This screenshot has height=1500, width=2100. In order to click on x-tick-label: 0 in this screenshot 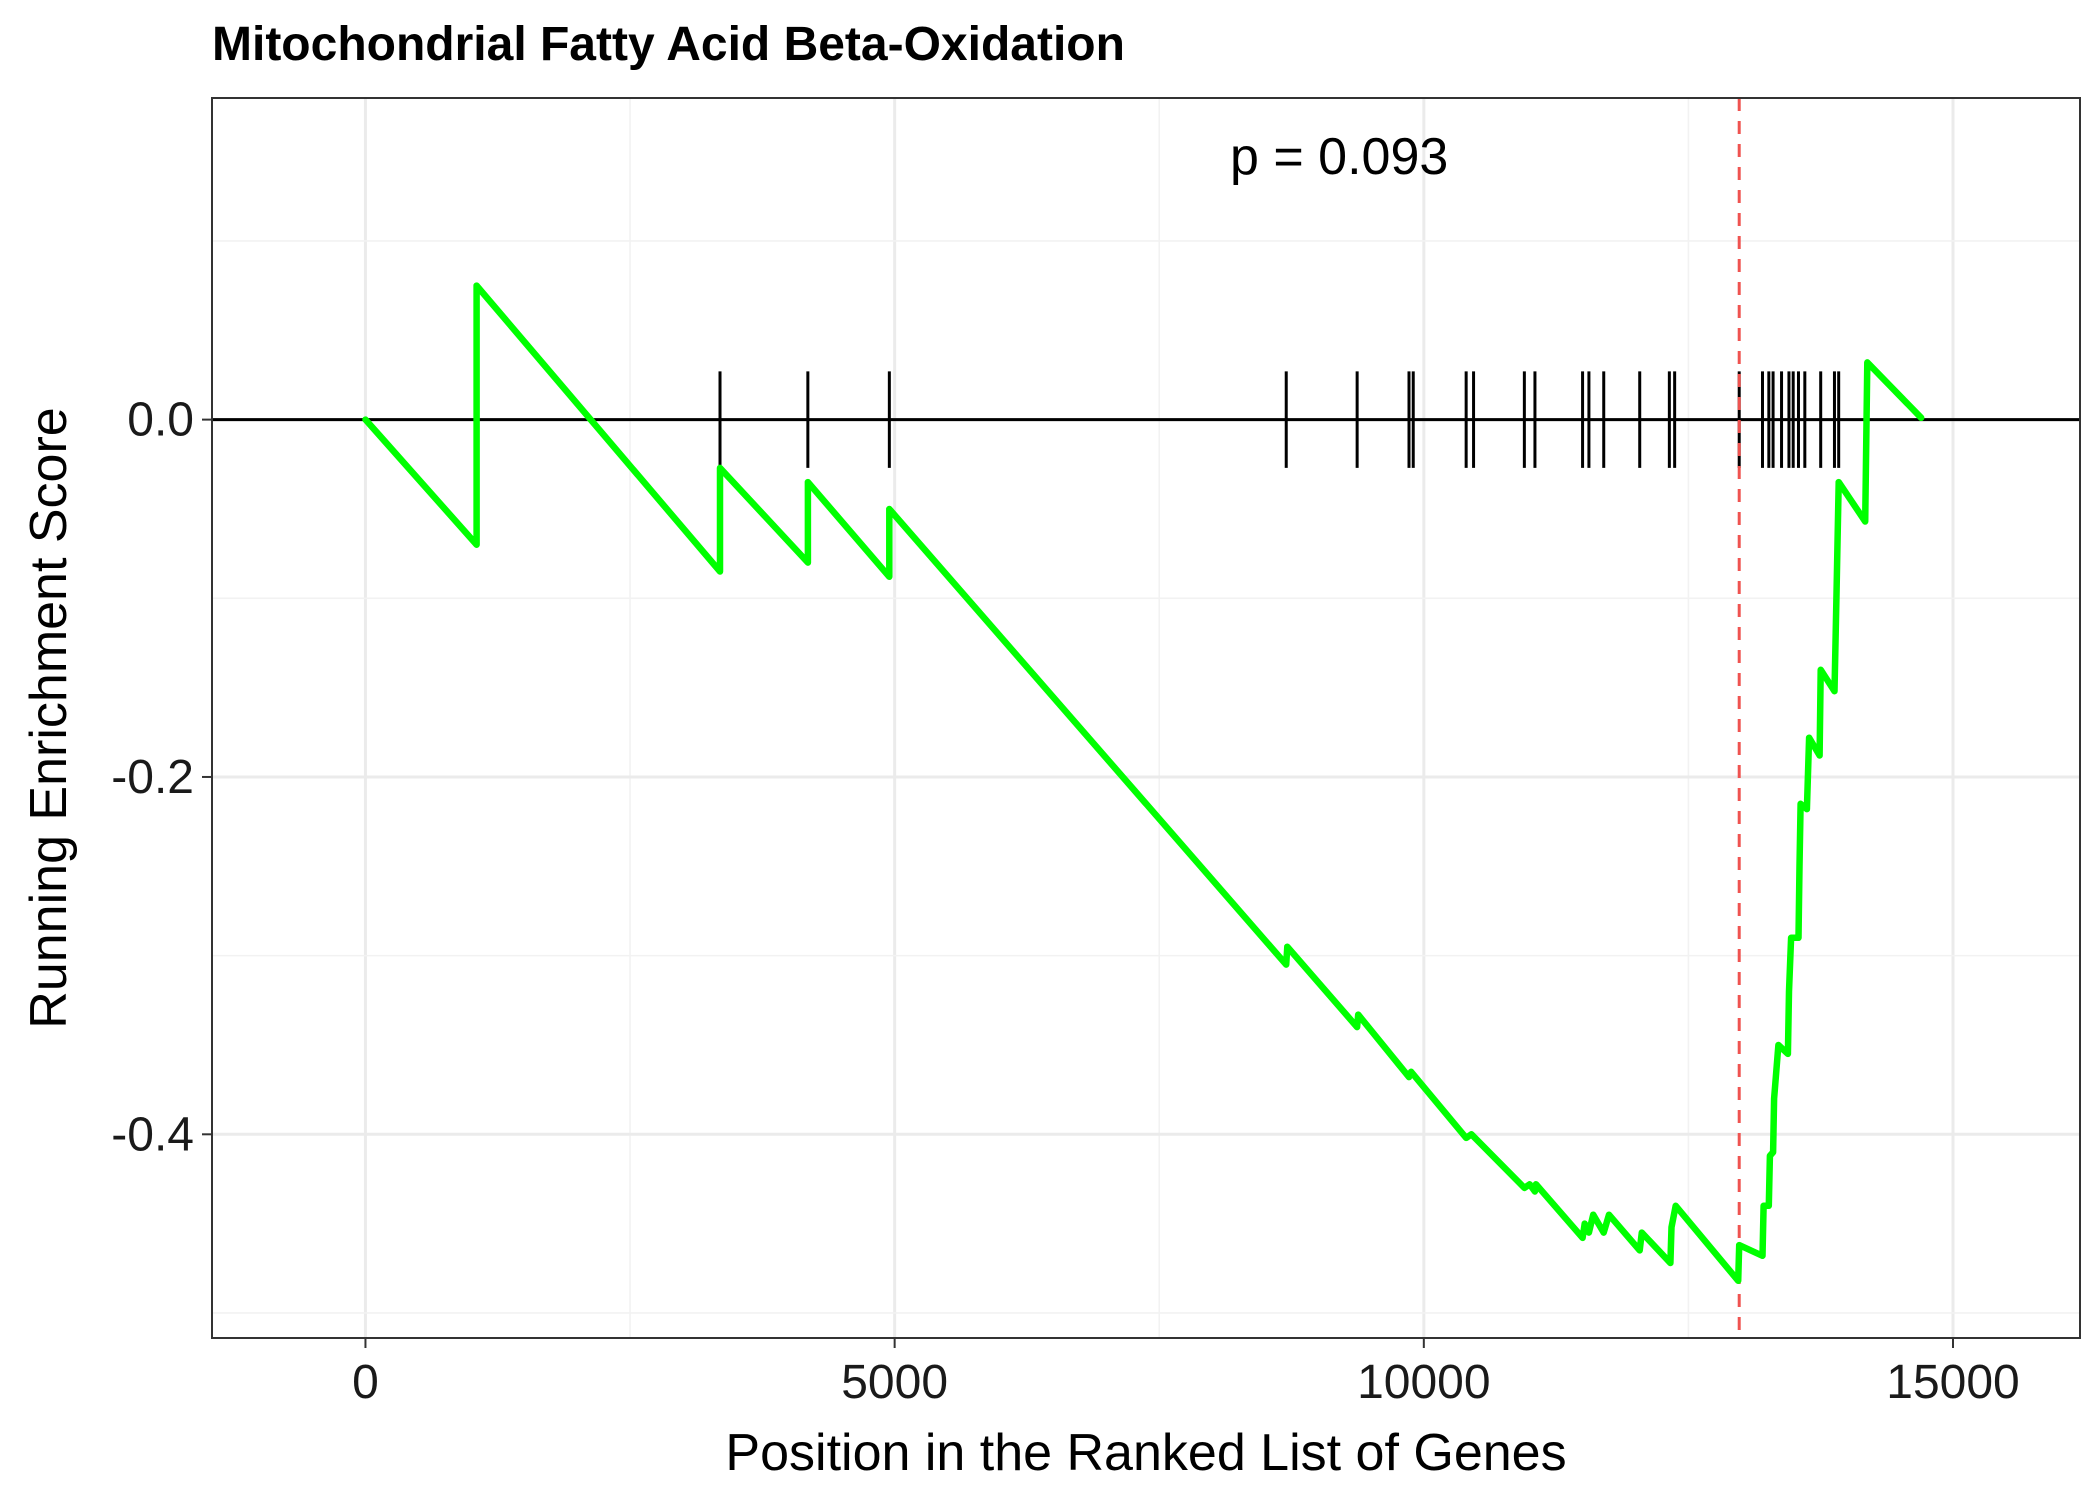, I will do `click(365, 1382)`.